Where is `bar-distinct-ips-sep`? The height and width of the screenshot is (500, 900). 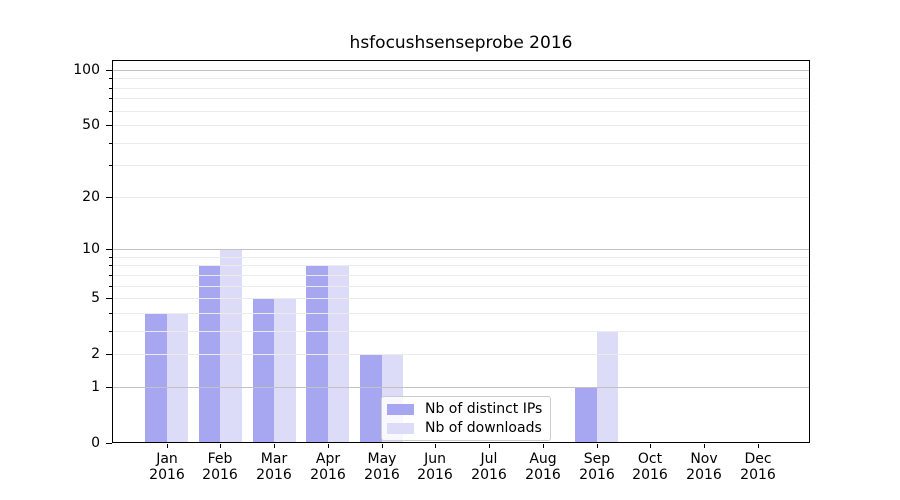
bar-distinct-ips-sep is located at coordinates (586, 414).